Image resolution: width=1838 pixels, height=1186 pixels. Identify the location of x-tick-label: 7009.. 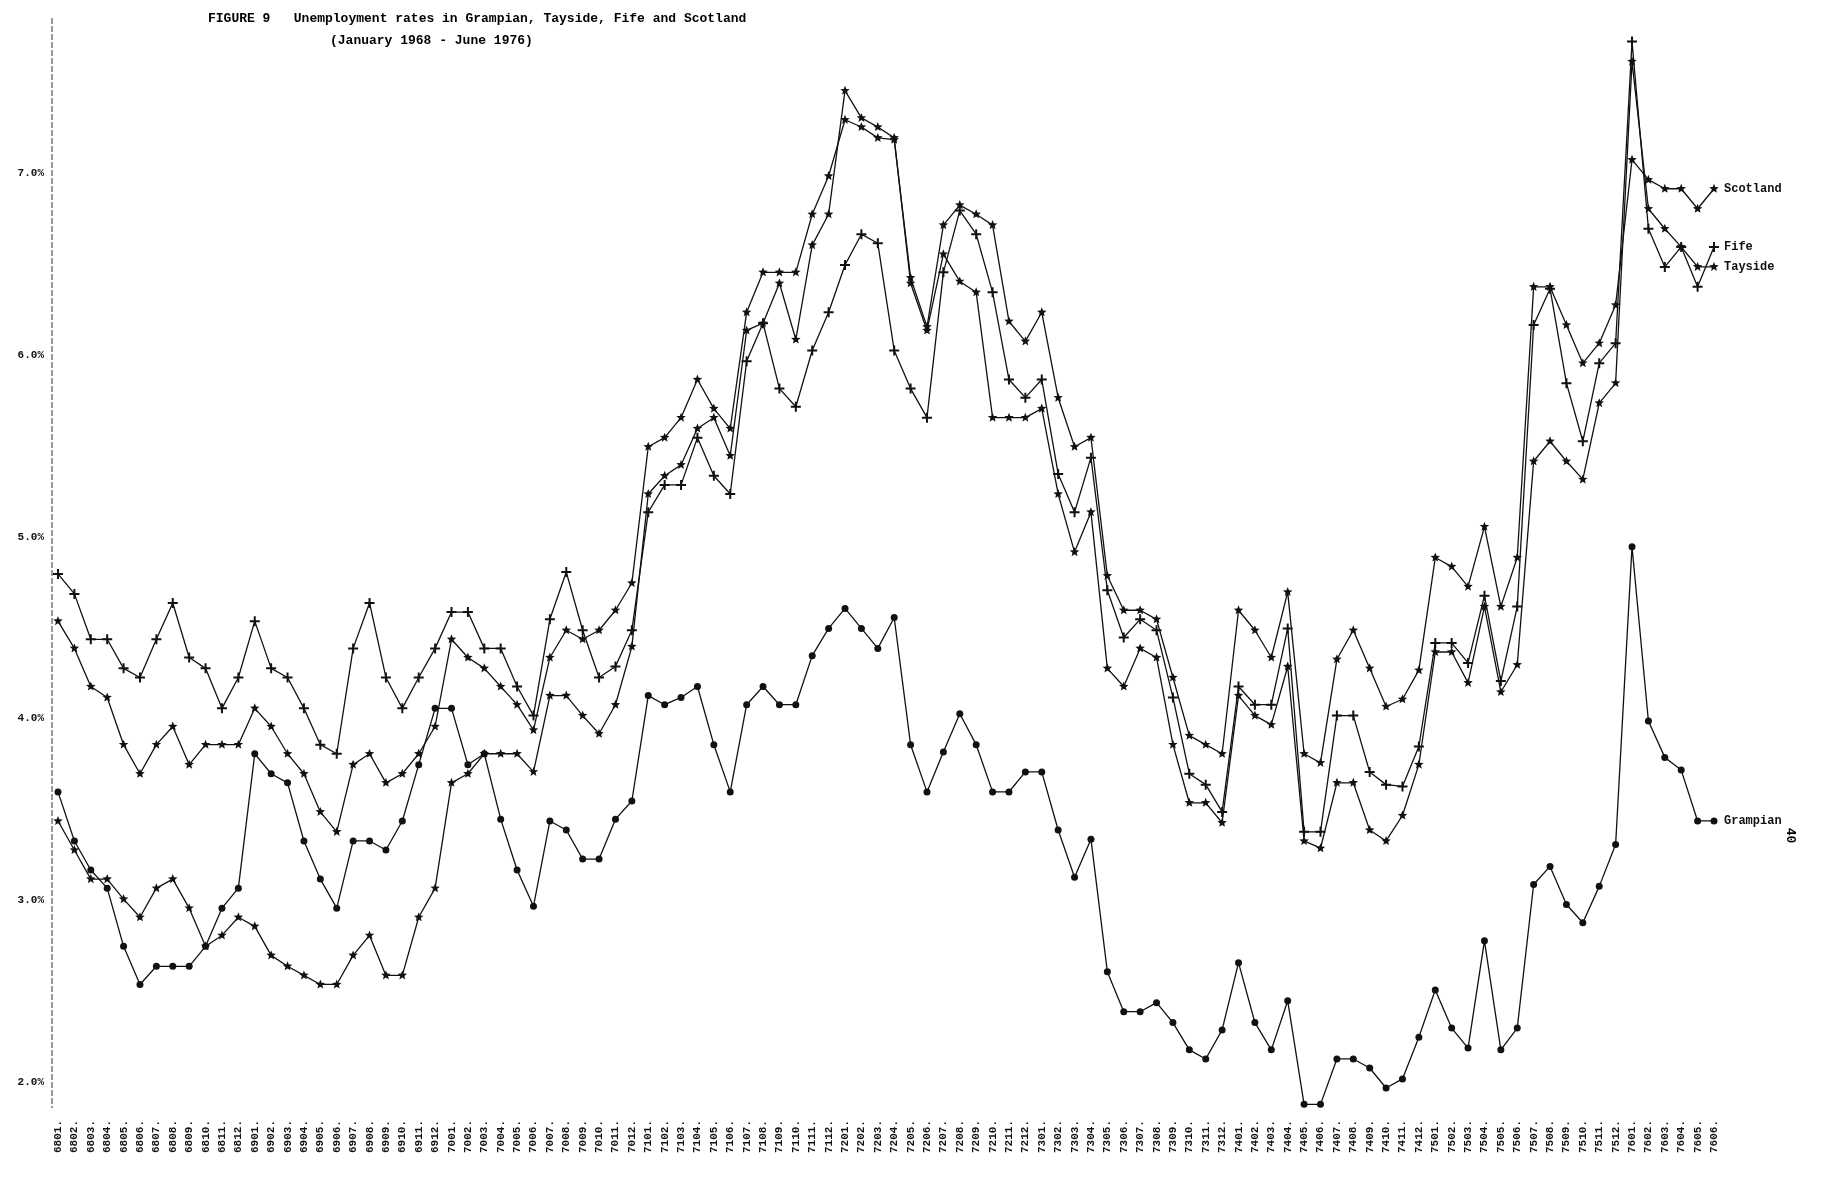
(582, 1137).